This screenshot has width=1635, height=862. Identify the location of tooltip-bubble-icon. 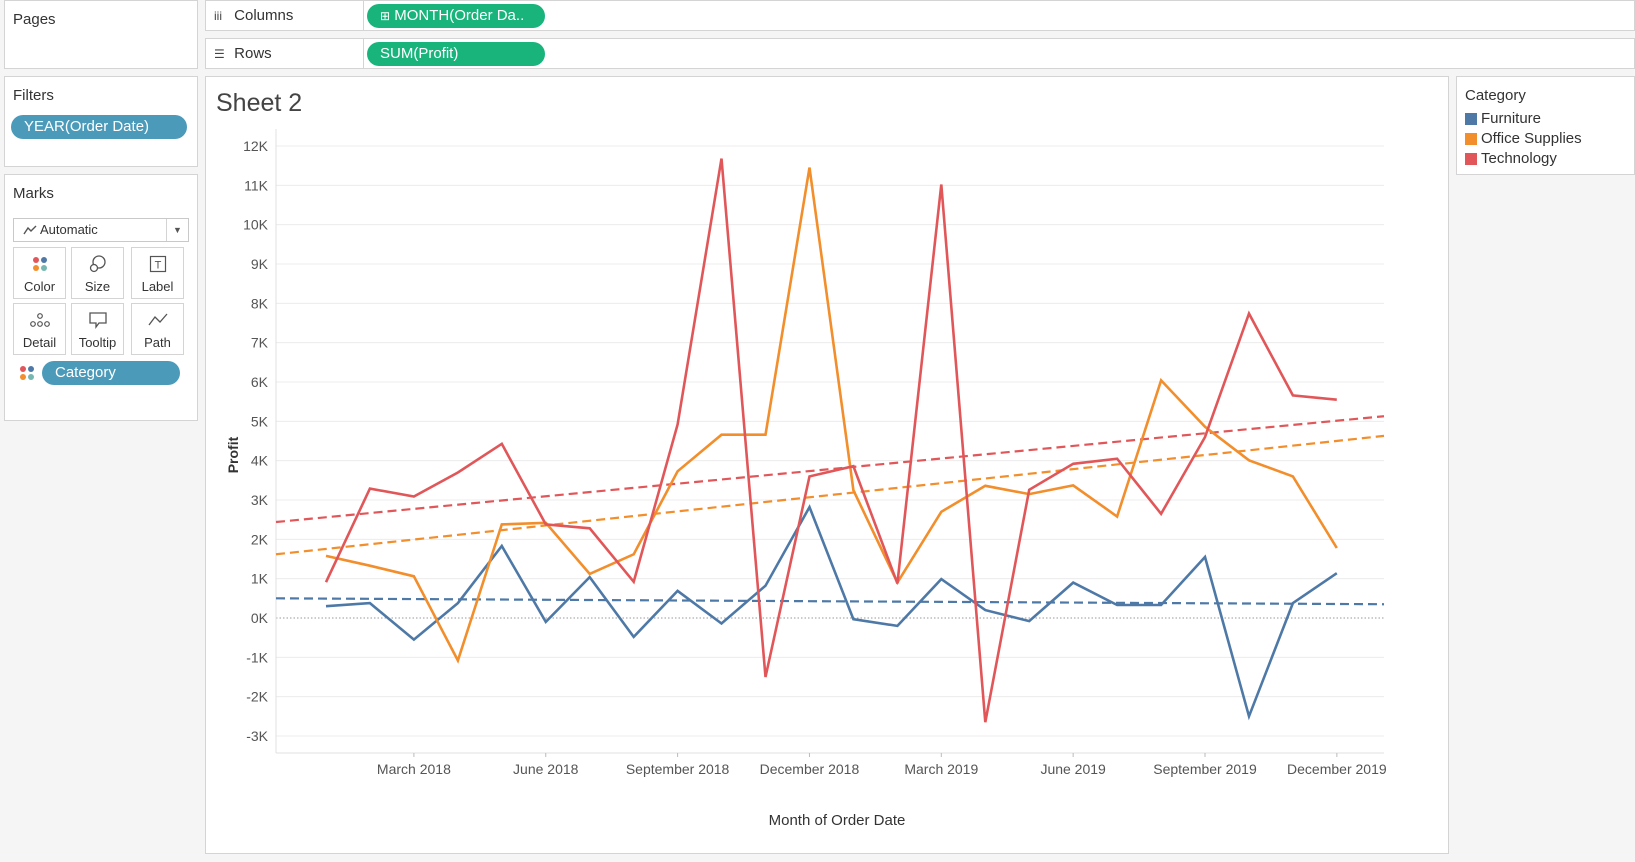
(97, 320).